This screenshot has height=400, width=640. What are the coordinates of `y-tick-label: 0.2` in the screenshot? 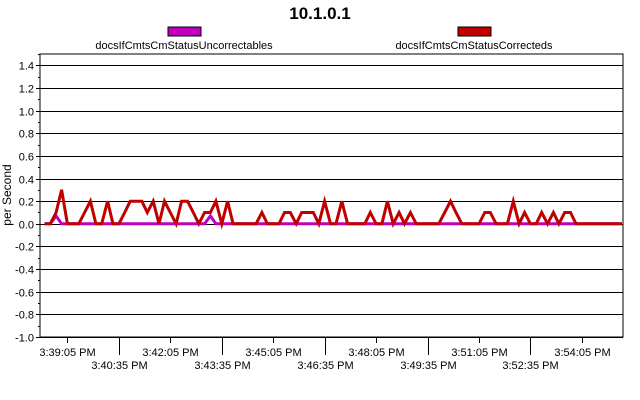 It's located at (26, 203).